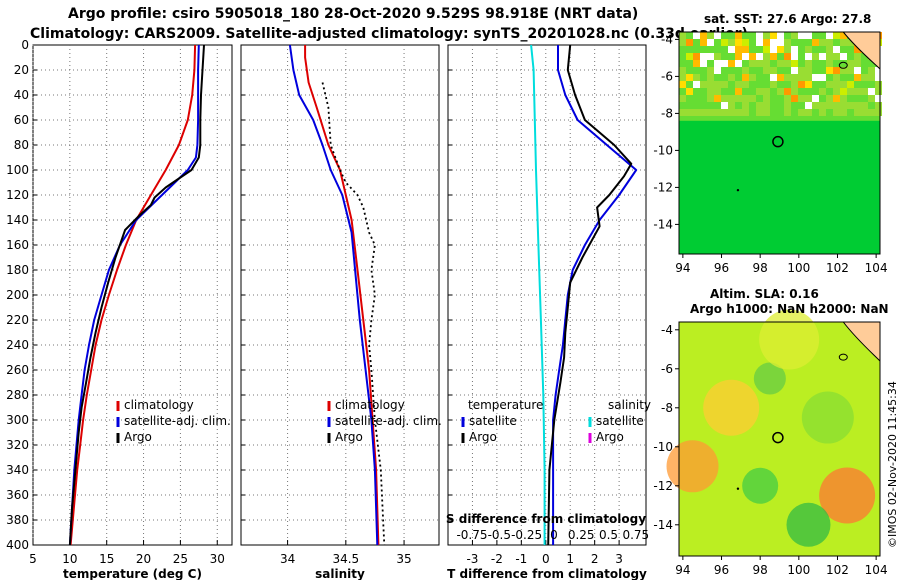 This screenshot has height=580, width=900. What do you see at coordinates (570, 559) in the screenshot?
I see `difference-xtick-label: 1` at bounding box center [570, 559].